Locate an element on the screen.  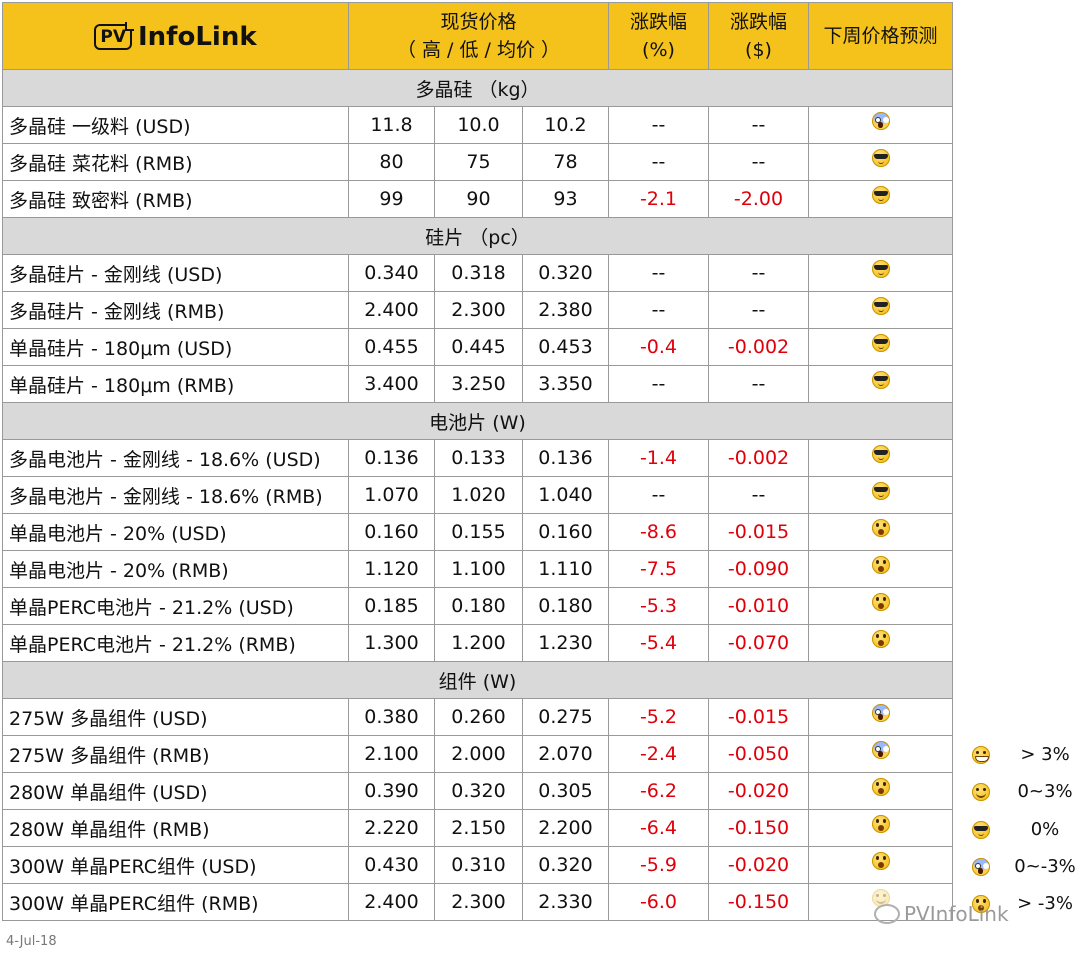
change-pct: -0.4 is located at coordinates (658, 347).